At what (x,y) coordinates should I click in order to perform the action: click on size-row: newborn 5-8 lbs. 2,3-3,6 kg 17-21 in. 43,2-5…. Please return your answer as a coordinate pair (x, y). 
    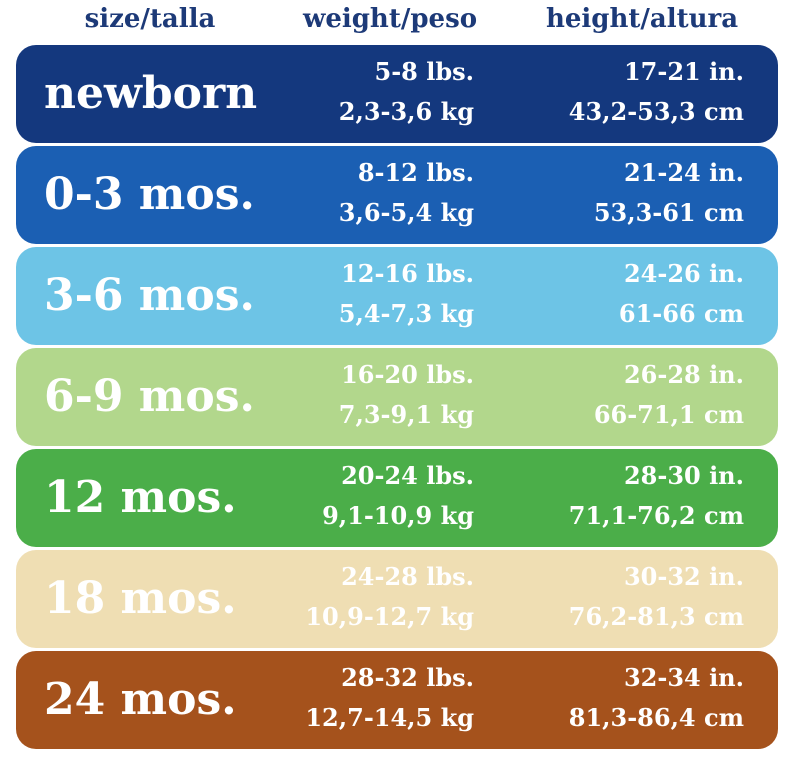
    Looking at the image, I should click on (397, 94).